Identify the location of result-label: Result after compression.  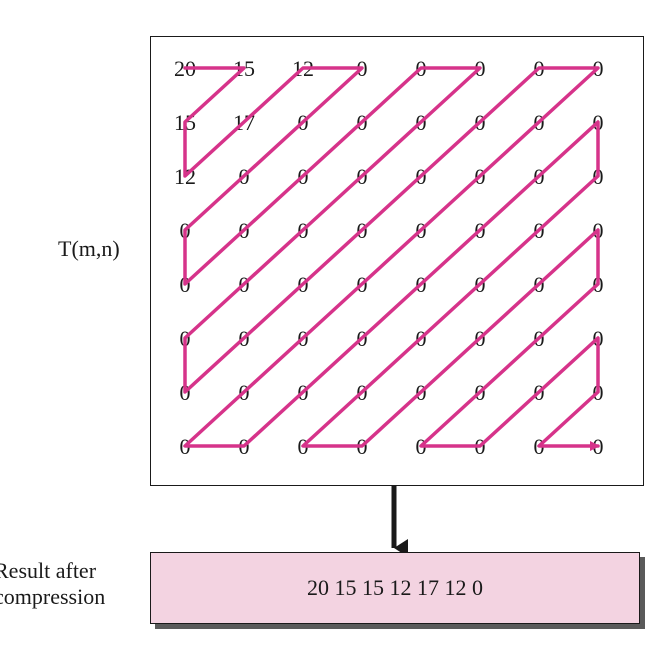
(75, 584).